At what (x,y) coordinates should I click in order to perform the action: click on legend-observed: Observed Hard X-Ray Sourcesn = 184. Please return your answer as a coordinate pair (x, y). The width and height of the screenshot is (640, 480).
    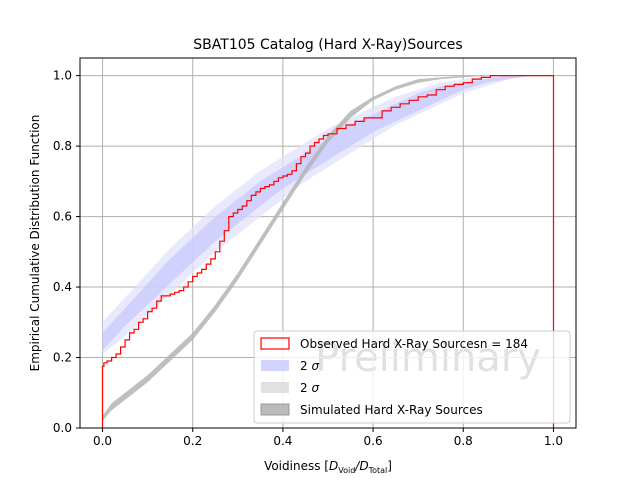
    Looking at the image, I should click on (394, 344).